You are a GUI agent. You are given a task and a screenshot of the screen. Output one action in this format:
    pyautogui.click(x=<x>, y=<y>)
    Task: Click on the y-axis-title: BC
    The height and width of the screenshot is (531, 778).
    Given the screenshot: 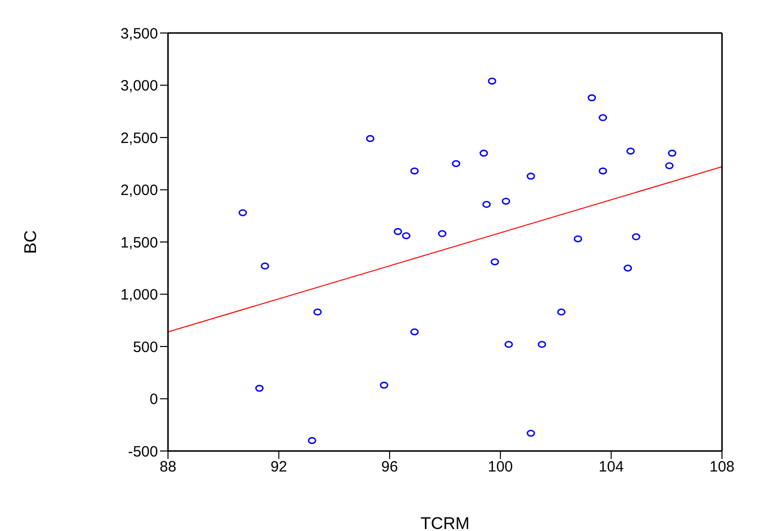 What is the action you would take?
    pyautogui.click(x=30, y=242)
    